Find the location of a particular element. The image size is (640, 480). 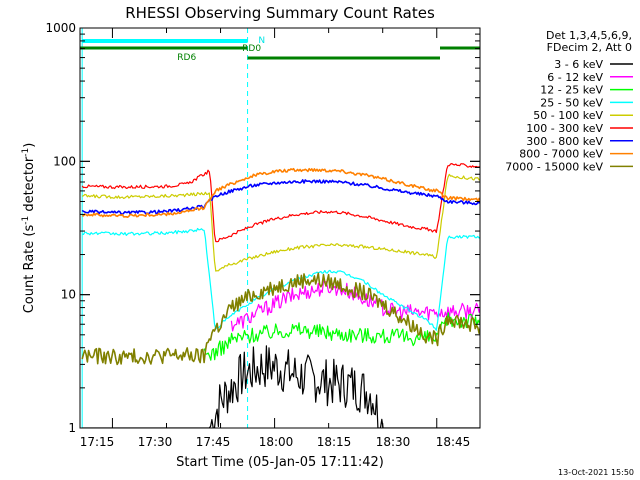

y-axis-label-mid: detector is located at coordinates (29, 186).